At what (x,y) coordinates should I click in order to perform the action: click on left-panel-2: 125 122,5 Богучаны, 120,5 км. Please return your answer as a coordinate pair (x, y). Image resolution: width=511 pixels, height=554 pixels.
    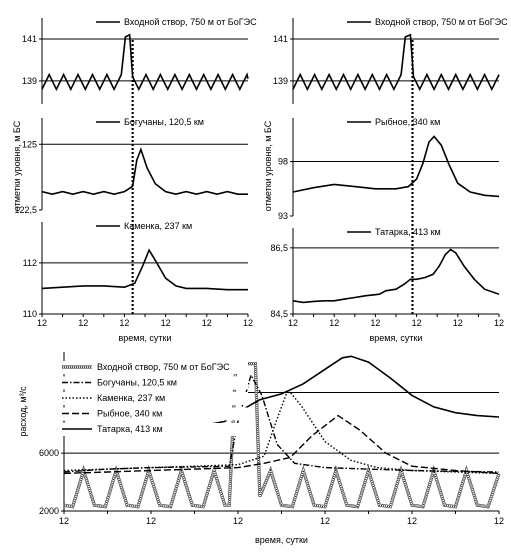
    Looking at the image, I should click on (131, 166).